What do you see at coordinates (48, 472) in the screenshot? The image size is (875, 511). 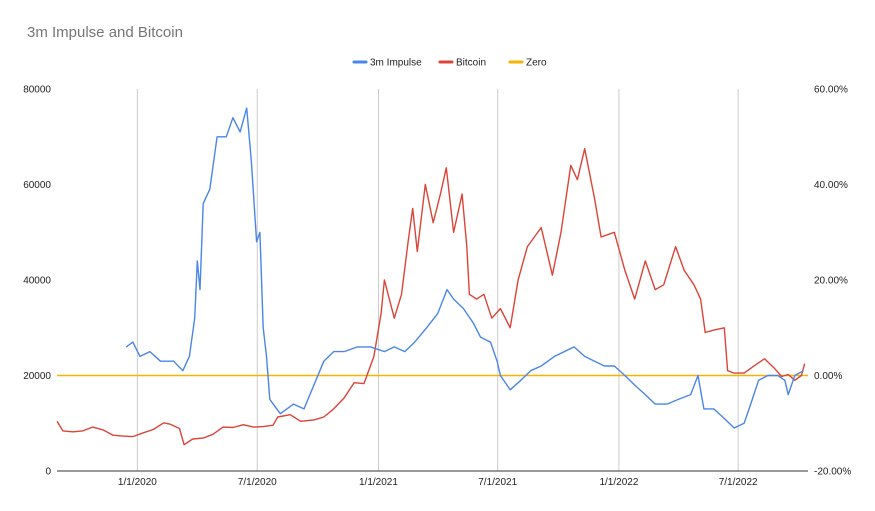 I see `y-left-tick-label: 0` at bounding box center [48, 472].